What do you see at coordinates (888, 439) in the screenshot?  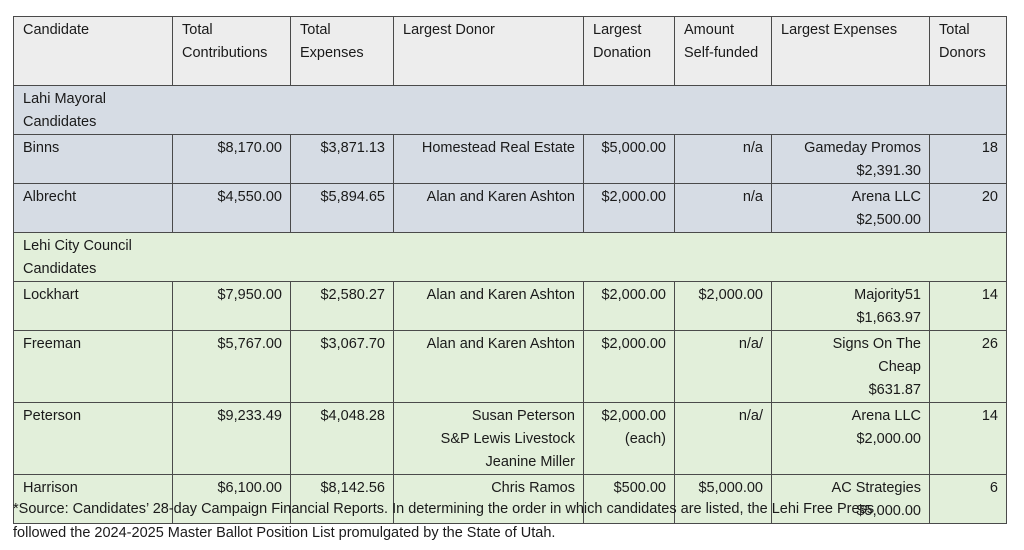 I see `largest-expenses-line: $2,000.00` at bounding box center [888, 439].